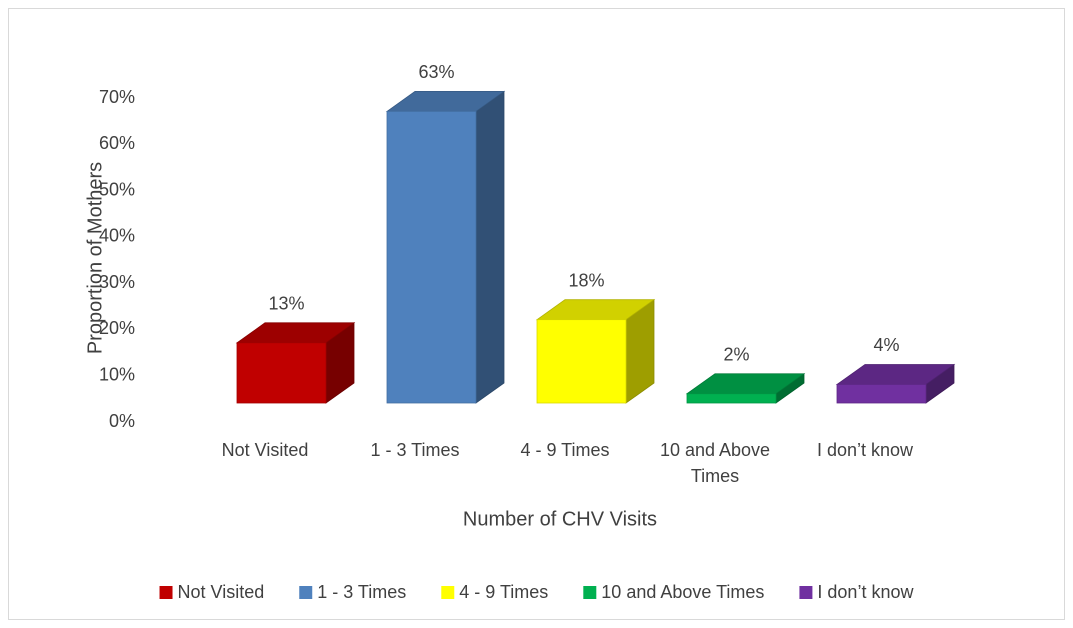 Image resolution: width=1073 pixels, height=628 pixels. Describe the element at coordinates (865, 592) in the screenshot. I see `legend-label: I don’t know` at that location.